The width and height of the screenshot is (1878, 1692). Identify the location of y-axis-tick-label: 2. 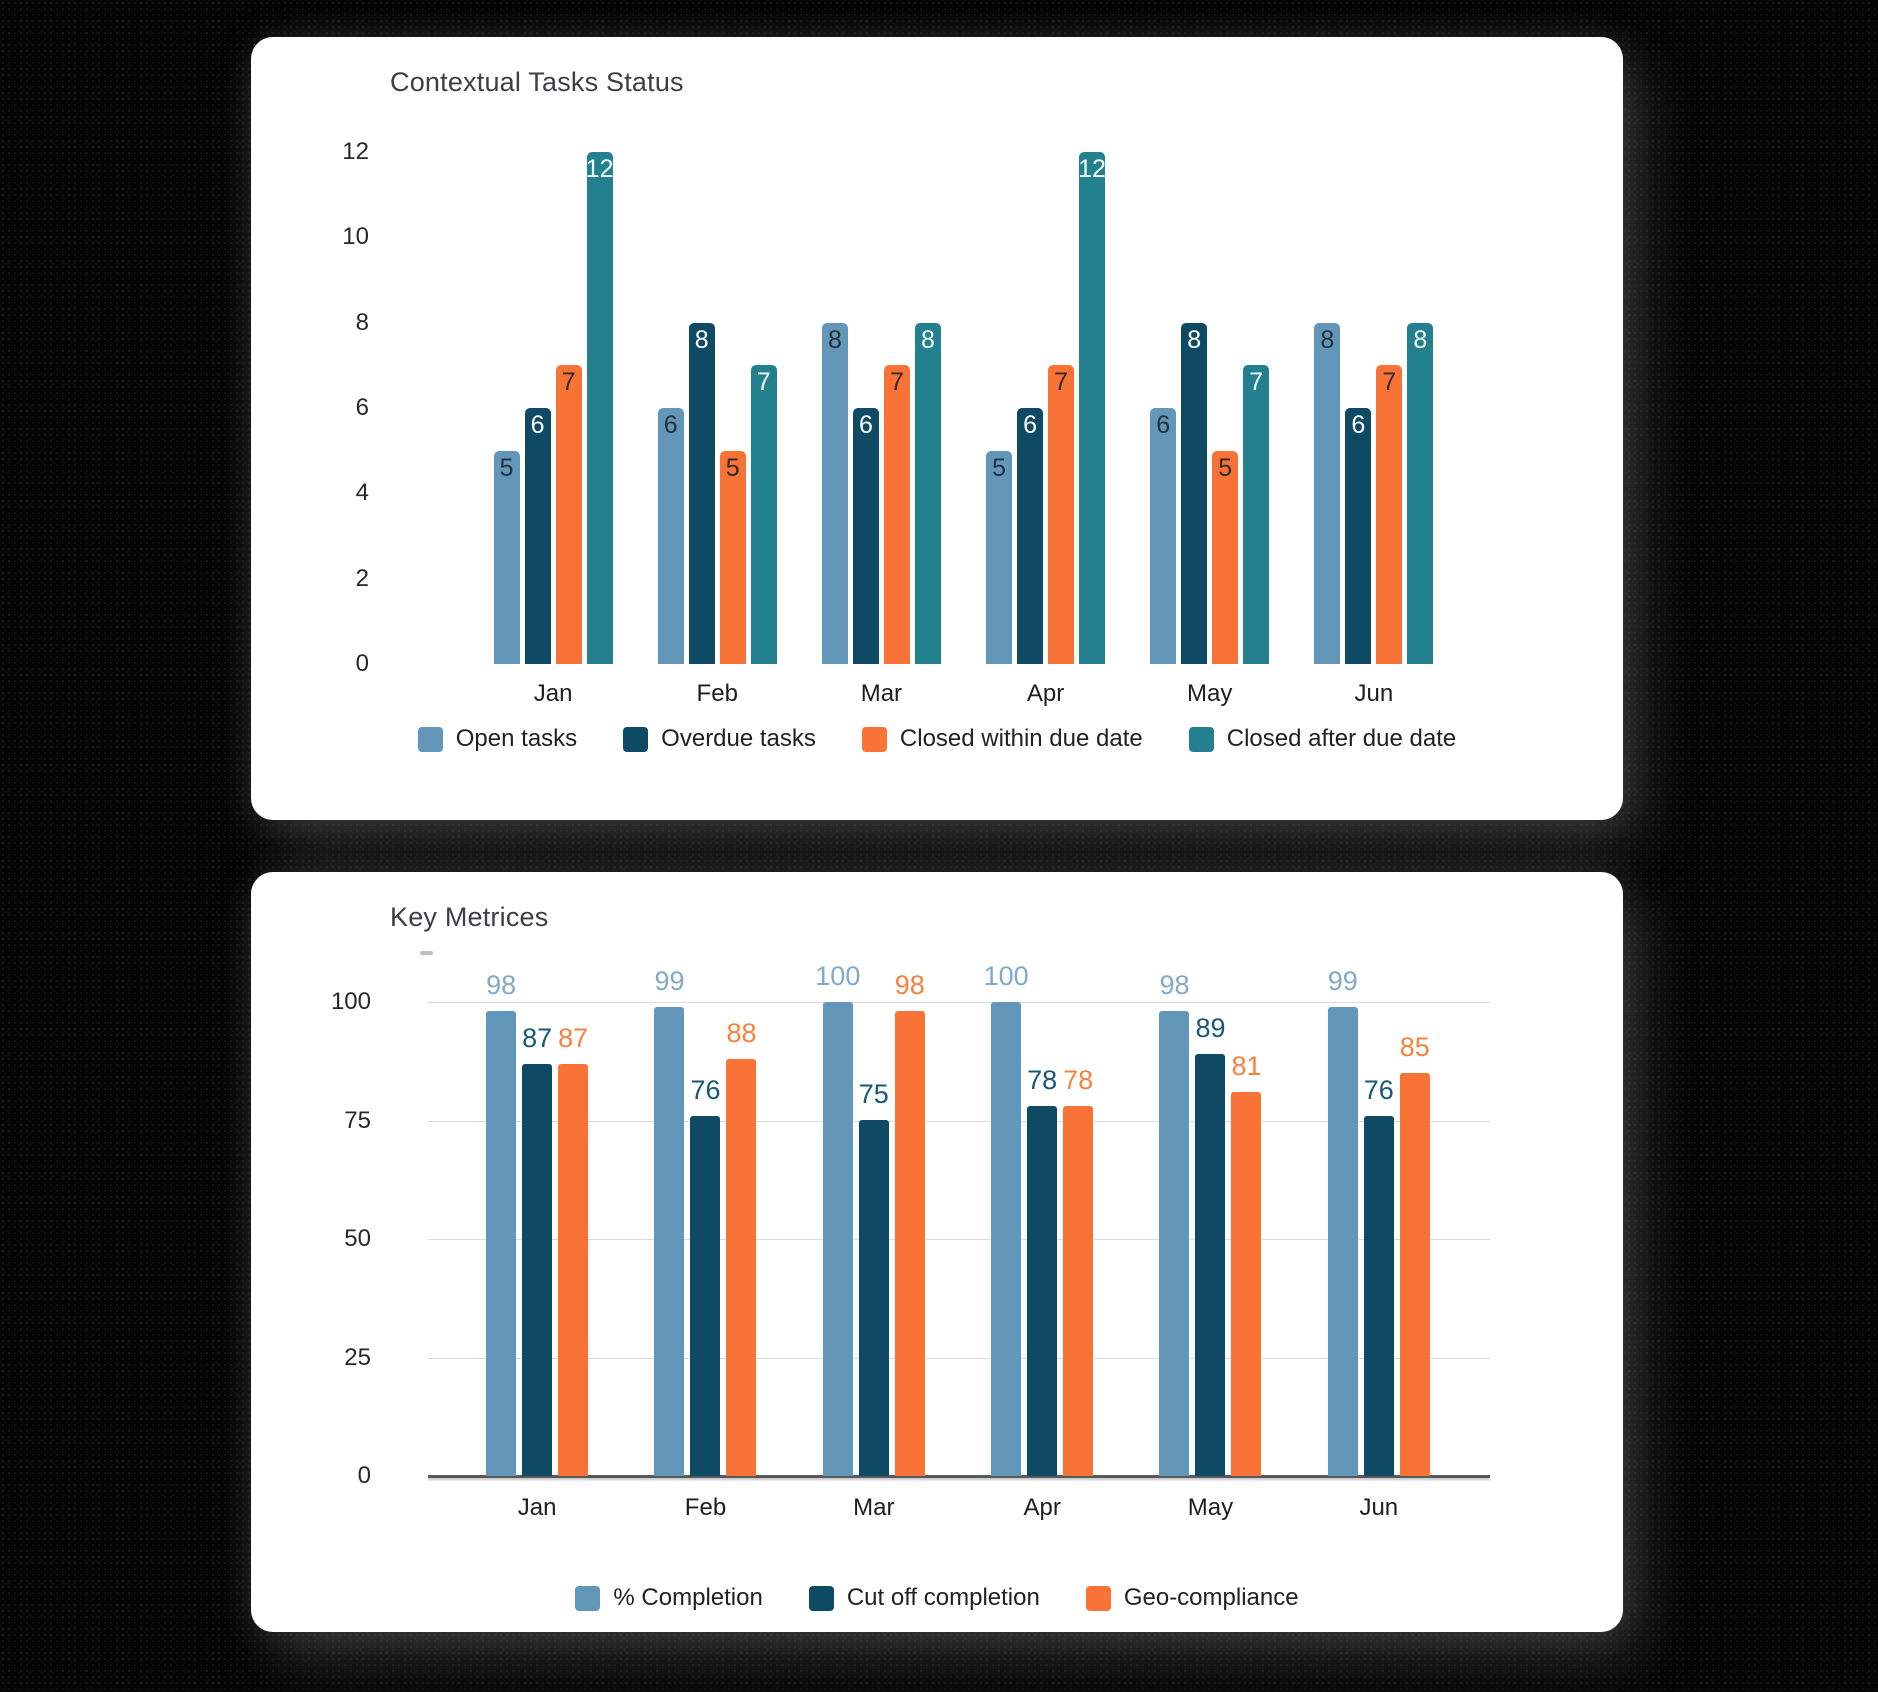
(362, 578).